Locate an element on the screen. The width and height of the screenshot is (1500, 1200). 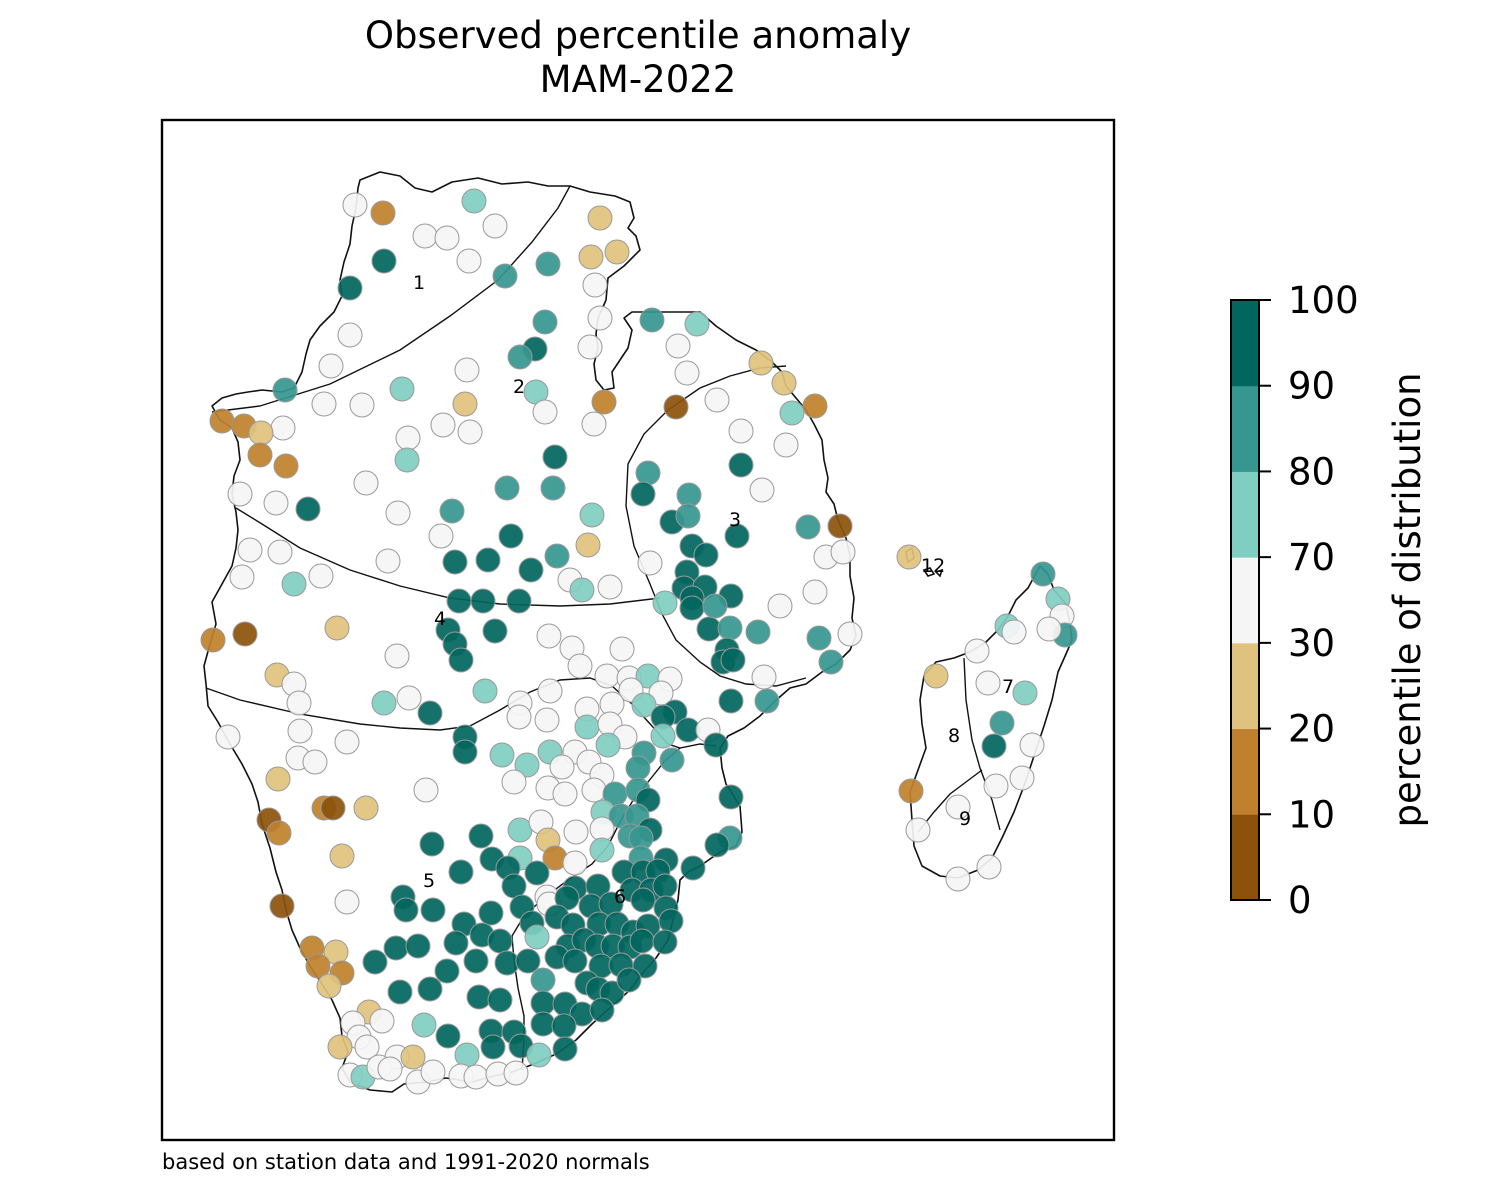
region-label-12: 12 is located at coordinates (933, 566).